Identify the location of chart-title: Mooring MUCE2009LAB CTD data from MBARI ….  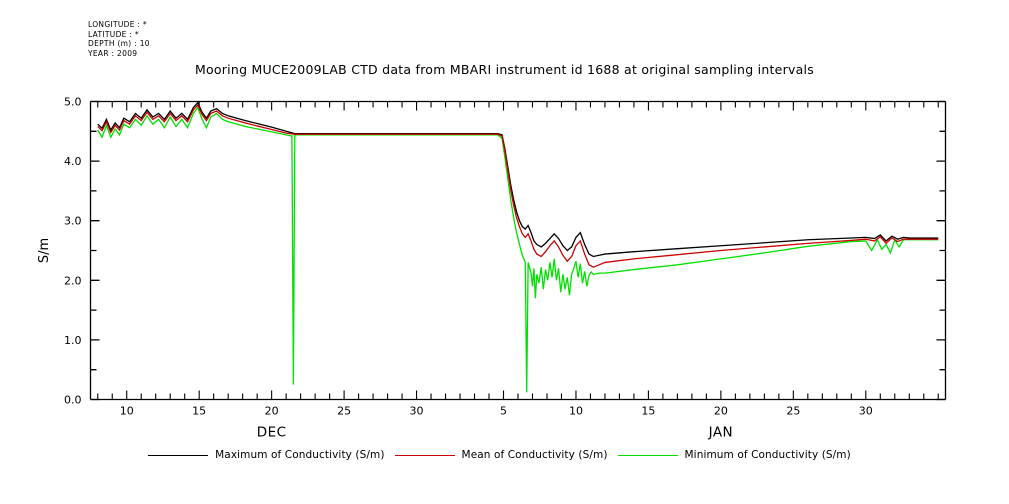
(504, 69).